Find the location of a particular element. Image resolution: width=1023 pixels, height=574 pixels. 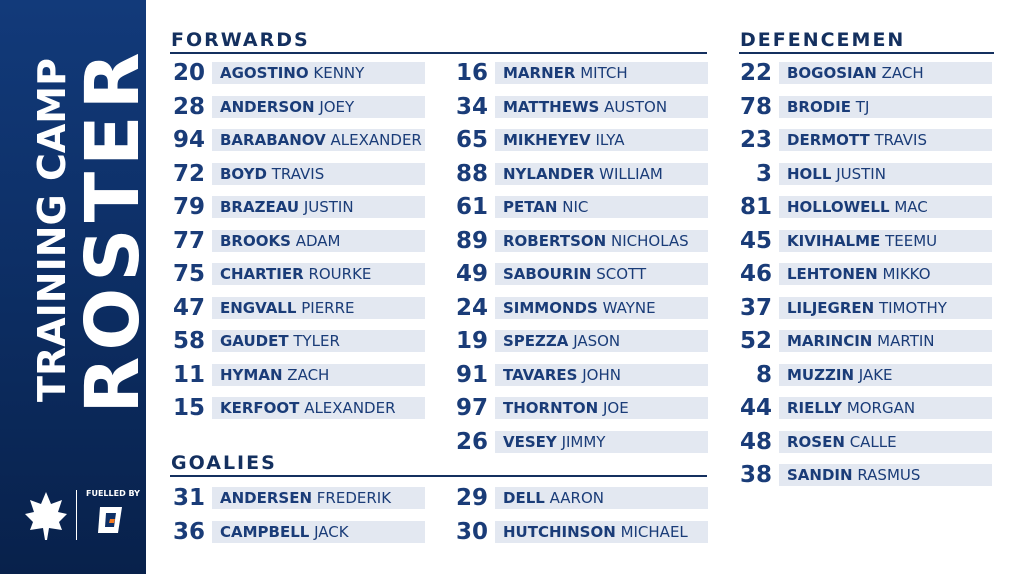

last-name: KIVIHALME is located at coordinates (834, 240).